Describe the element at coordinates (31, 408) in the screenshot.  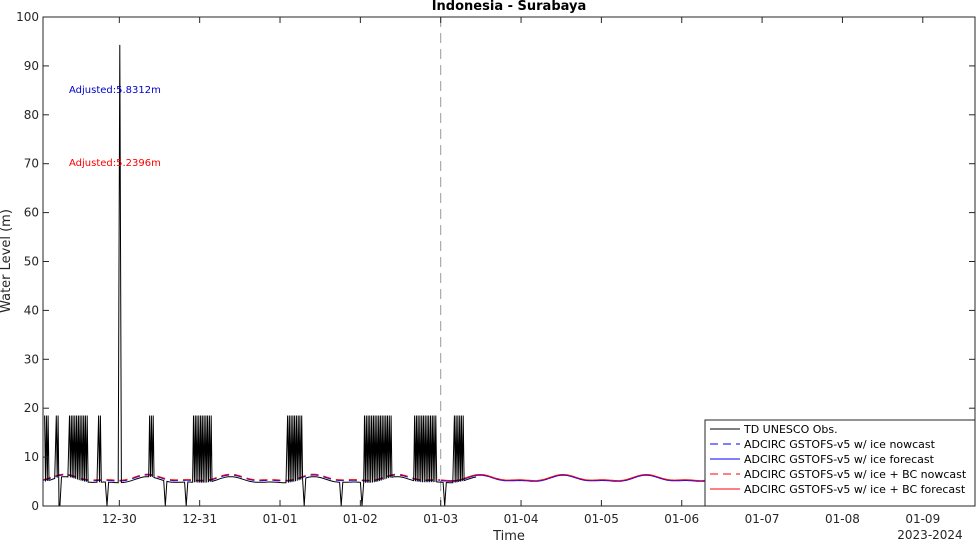
I see `y-tick-label: 20` at that location.